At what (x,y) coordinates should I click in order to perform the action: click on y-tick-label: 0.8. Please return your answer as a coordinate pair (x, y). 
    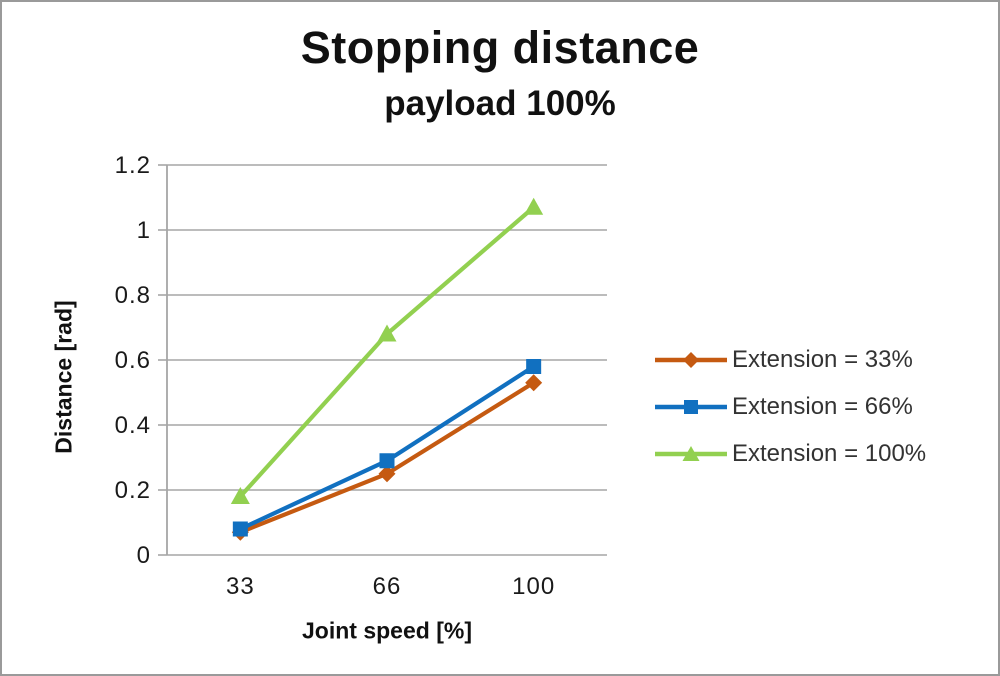
    Looking at the image, I should click on (133, 295).